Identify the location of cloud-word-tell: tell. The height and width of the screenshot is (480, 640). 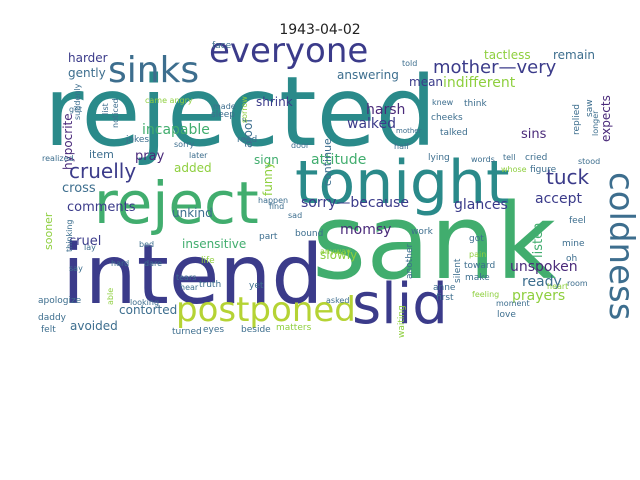
(509, 157).